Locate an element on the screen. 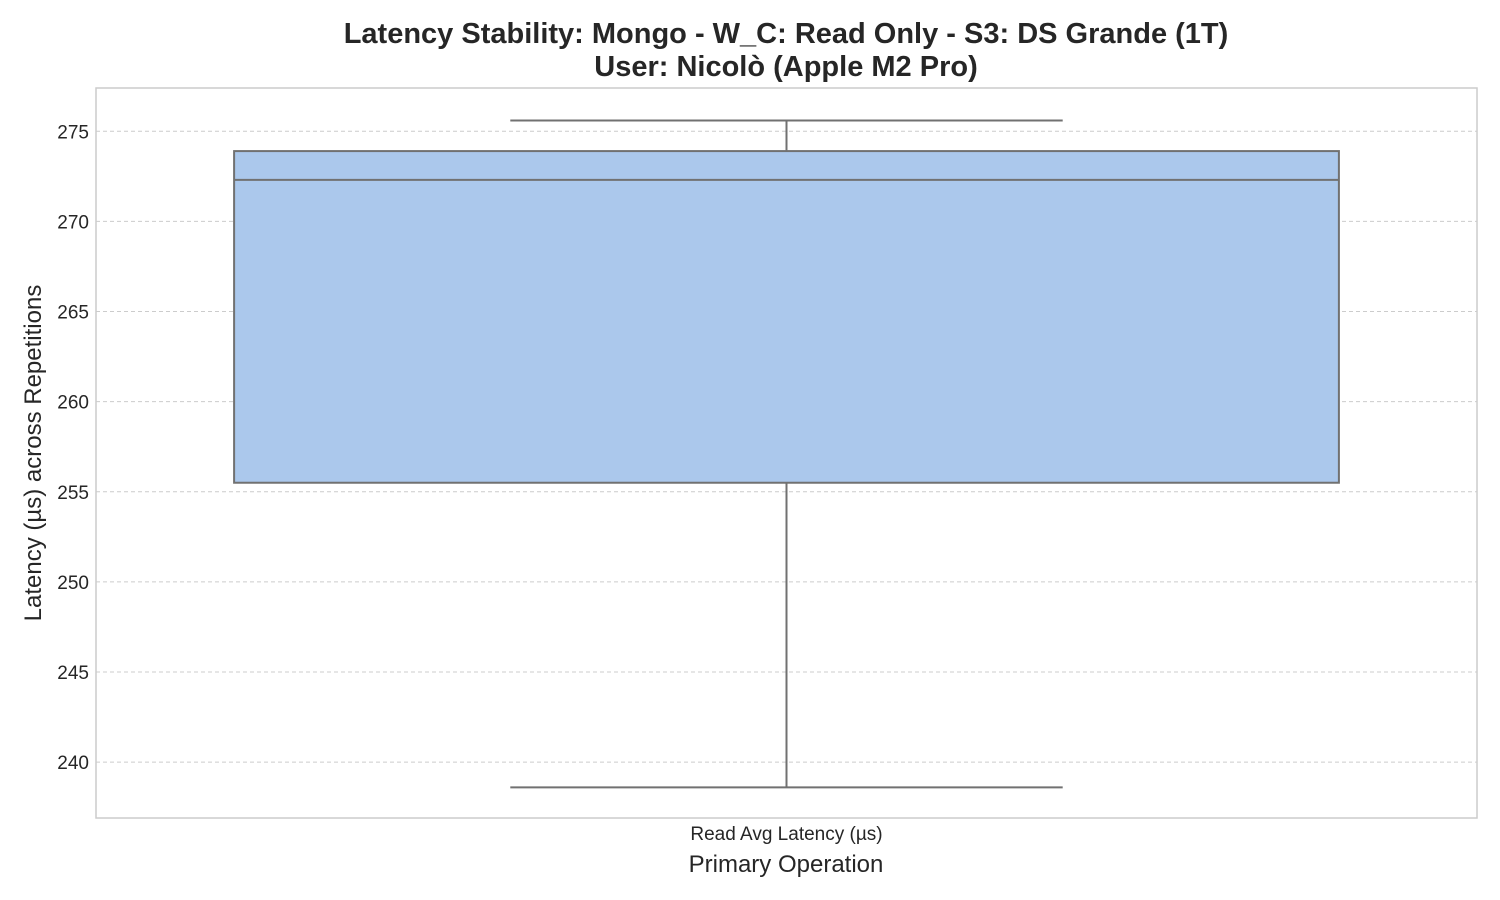  x-axis-tick-labels: Read Avg Latency (µs) is located at coordinates (786, 834).